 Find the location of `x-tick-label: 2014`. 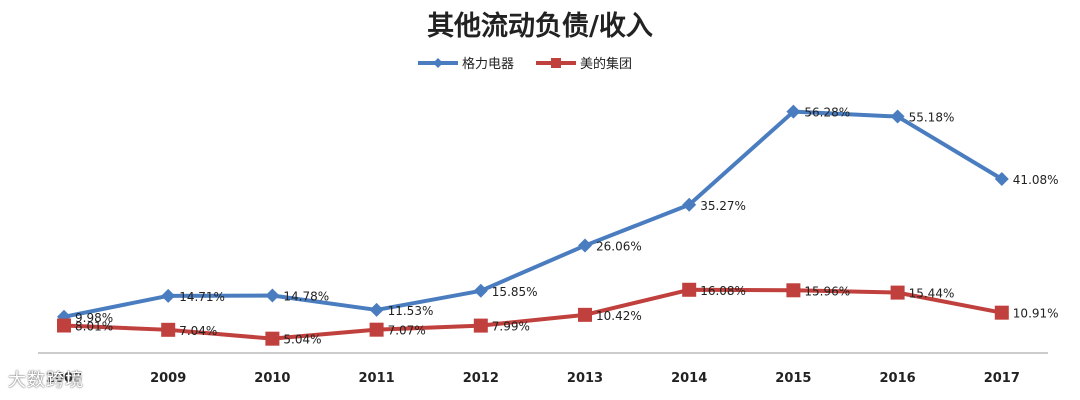

x-tick-label: 2014 is located at coordinates (689, 378).